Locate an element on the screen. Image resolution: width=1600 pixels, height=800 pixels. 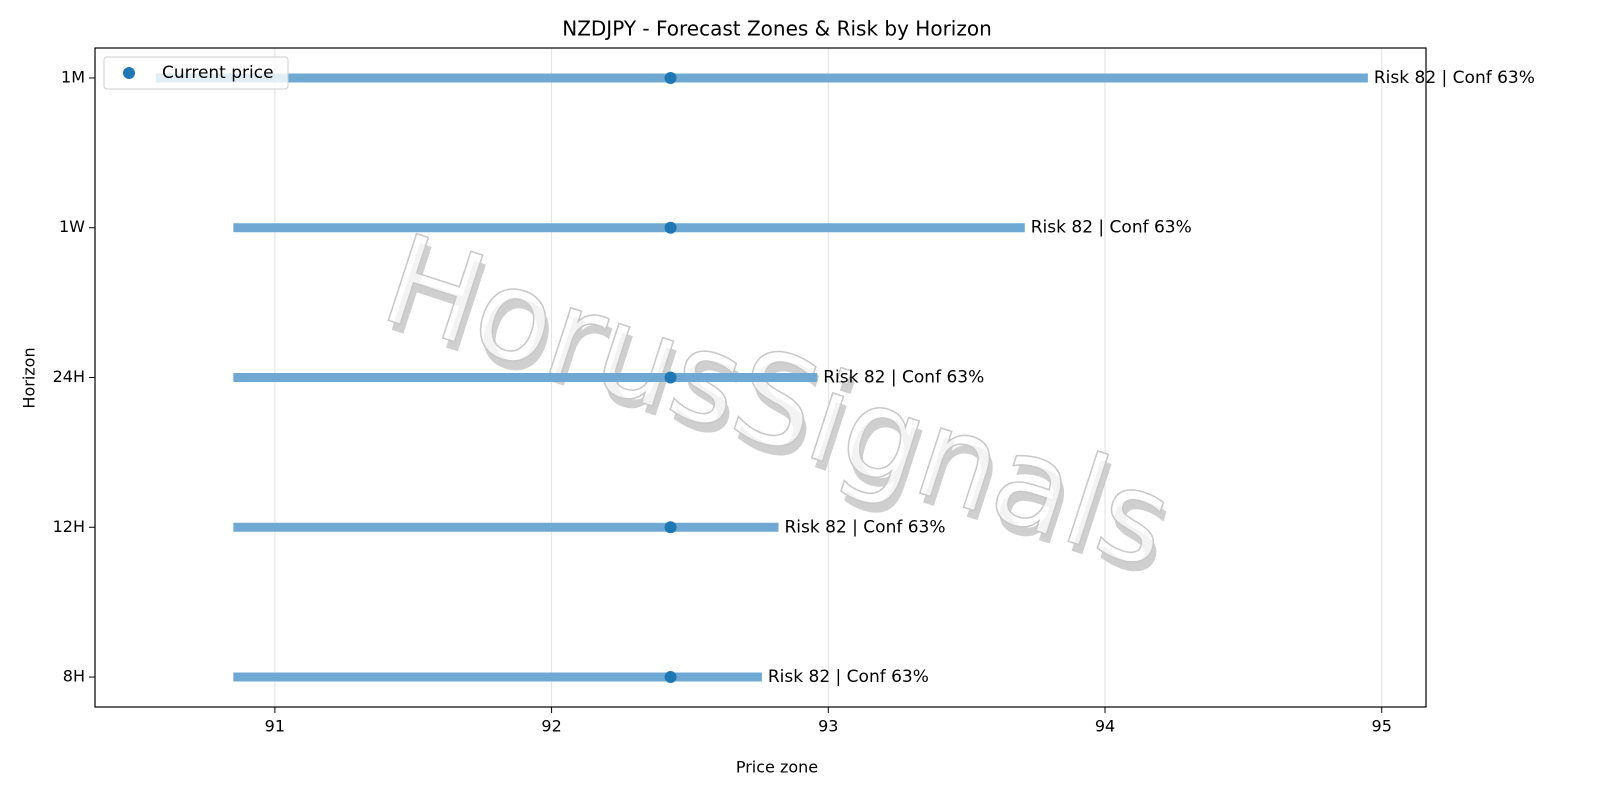
legend-box is located at coordinates (196, 73).